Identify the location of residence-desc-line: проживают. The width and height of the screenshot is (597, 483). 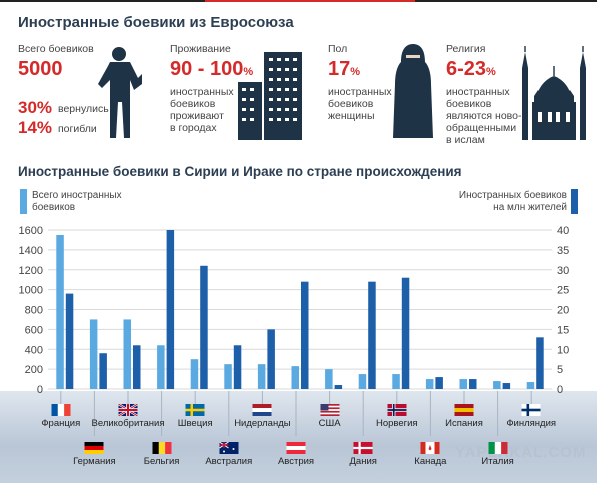
(197, 116).